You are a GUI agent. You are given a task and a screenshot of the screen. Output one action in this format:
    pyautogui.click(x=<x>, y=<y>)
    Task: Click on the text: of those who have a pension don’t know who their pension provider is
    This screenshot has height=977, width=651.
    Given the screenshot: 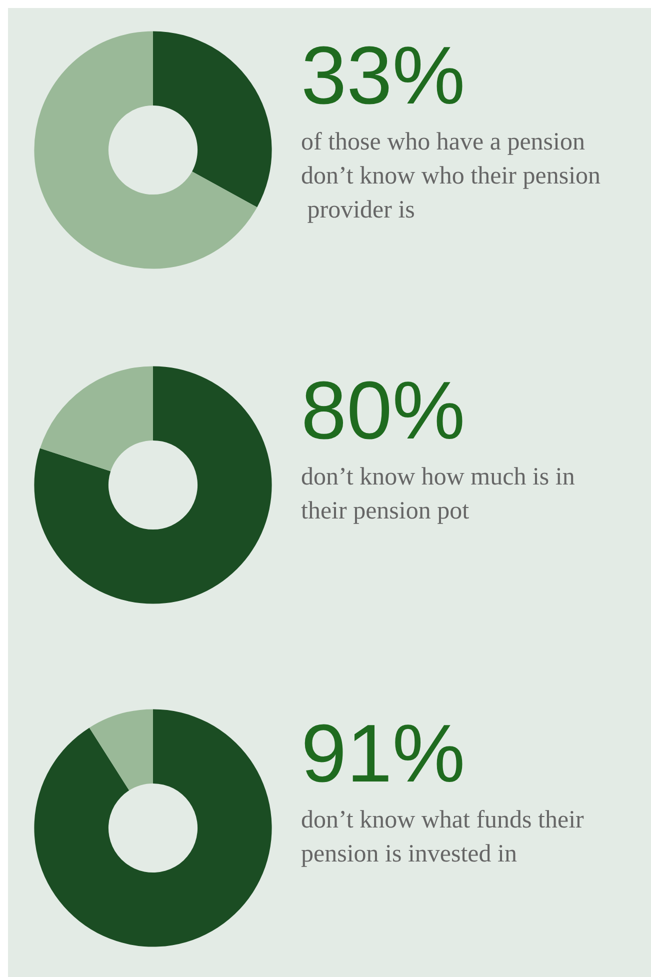 What is the action you would take?
    pyautogui.click(x=451, y=176)
    